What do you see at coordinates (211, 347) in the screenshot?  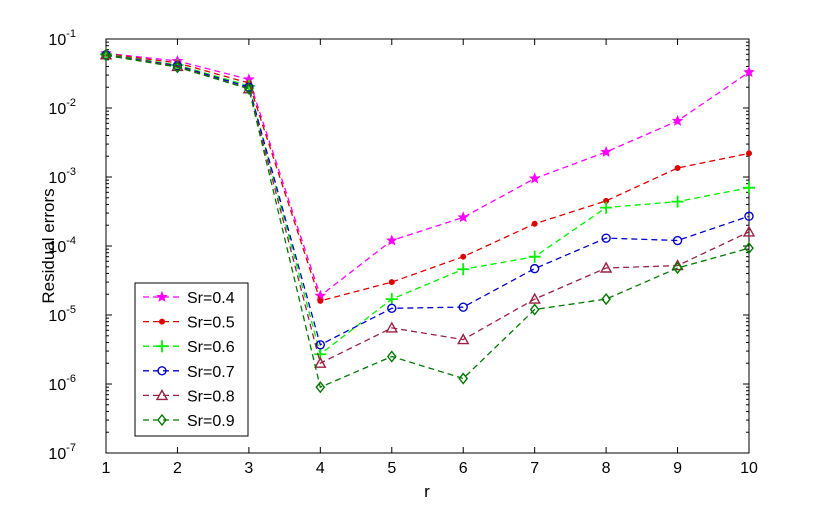 I see `legend-label: Sr=0.6` at bounding box center [211, 347].